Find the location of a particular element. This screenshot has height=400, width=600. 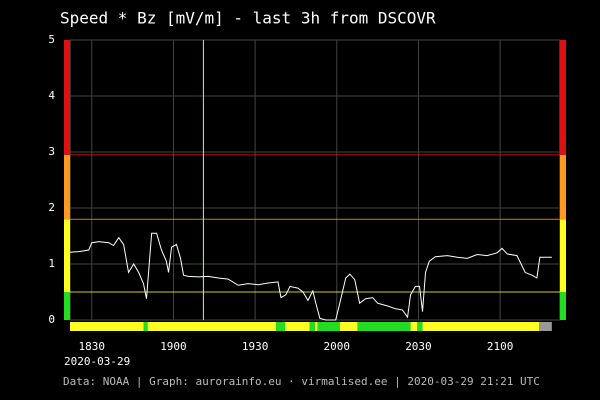

date-label: 2020-03-29 is located at coordinates (97, 361).